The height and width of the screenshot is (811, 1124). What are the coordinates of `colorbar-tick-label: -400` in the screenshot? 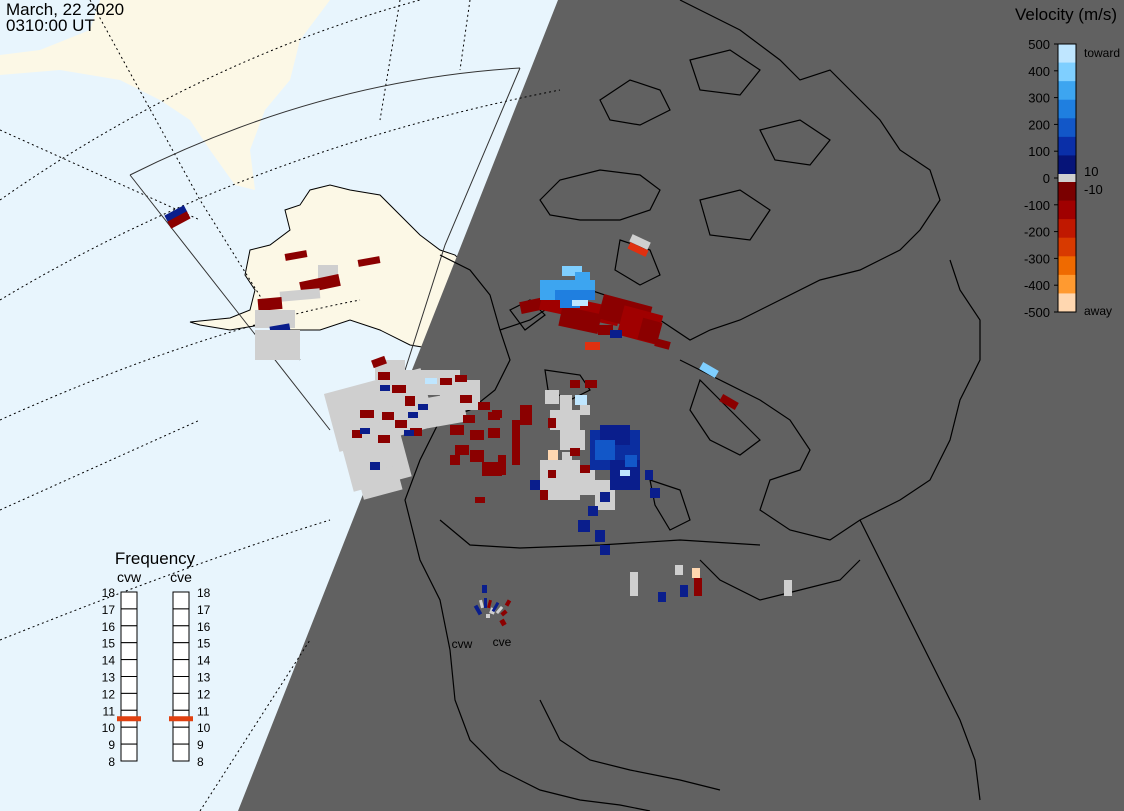 It's located at (1037, 285).